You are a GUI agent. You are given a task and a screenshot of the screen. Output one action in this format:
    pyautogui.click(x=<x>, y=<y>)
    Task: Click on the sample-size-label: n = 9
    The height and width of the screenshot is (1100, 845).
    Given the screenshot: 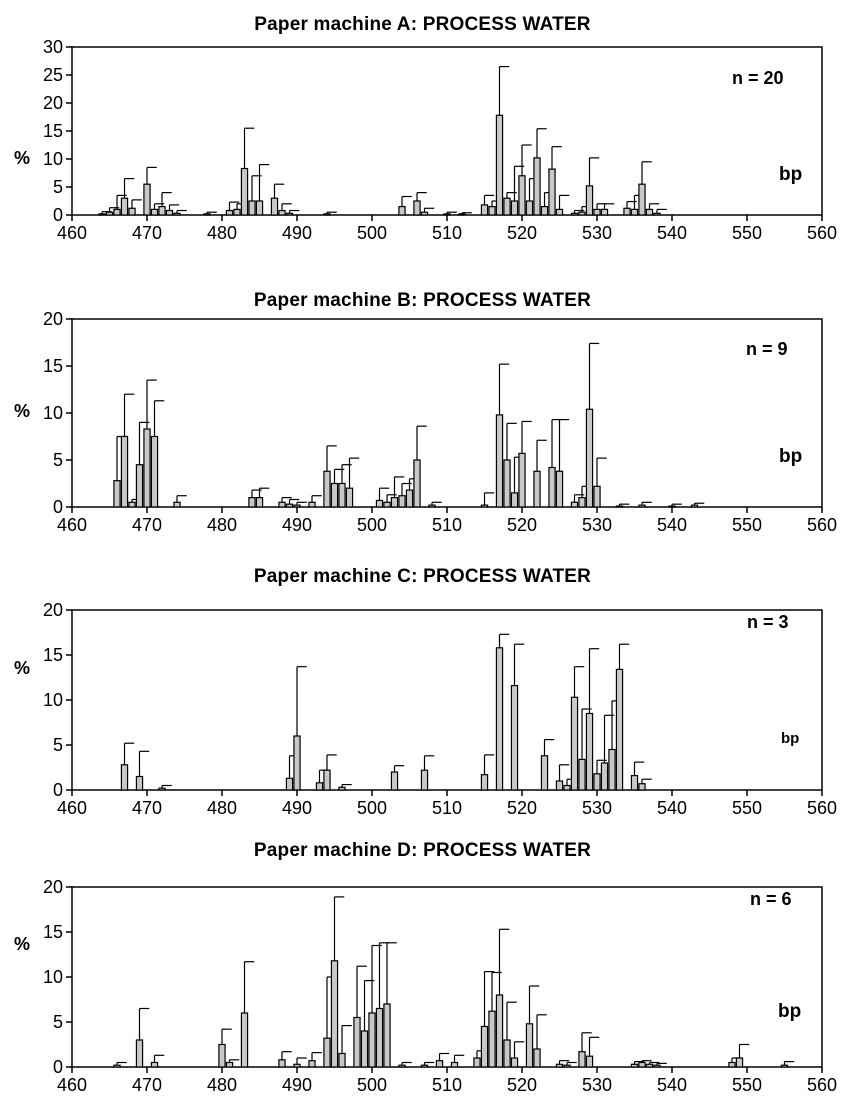 What is the action you would take?
    pyautogui.click(x=767, y=349)
    